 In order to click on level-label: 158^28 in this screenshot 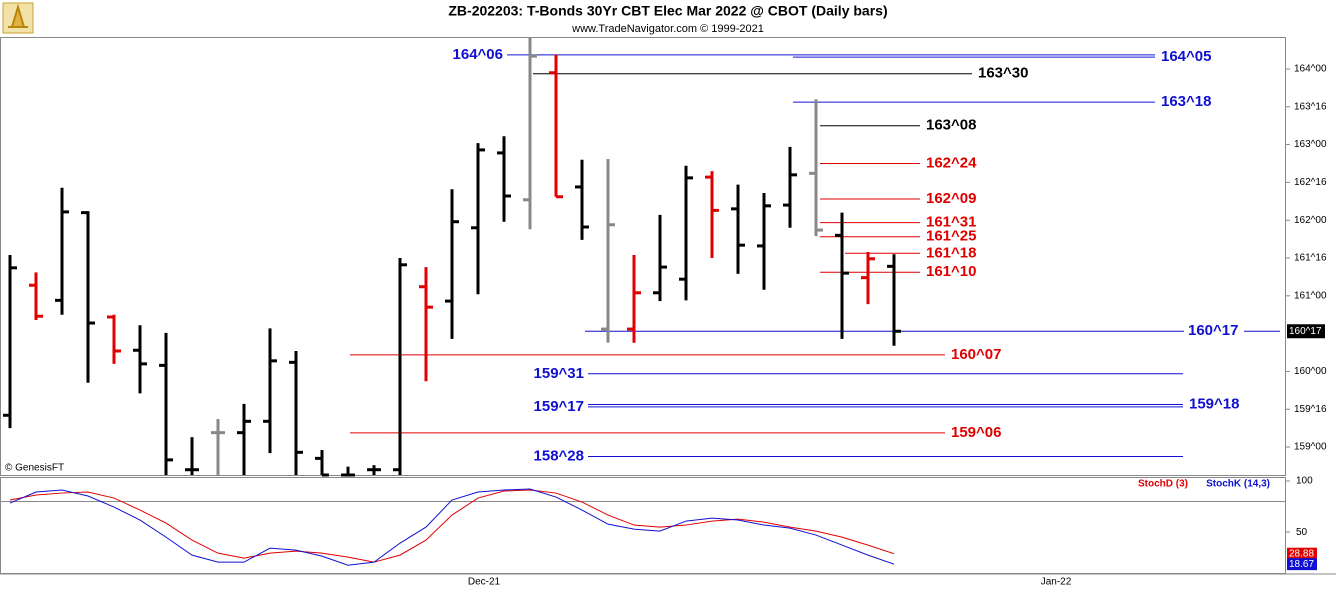, I will do `click(559, 455)`.